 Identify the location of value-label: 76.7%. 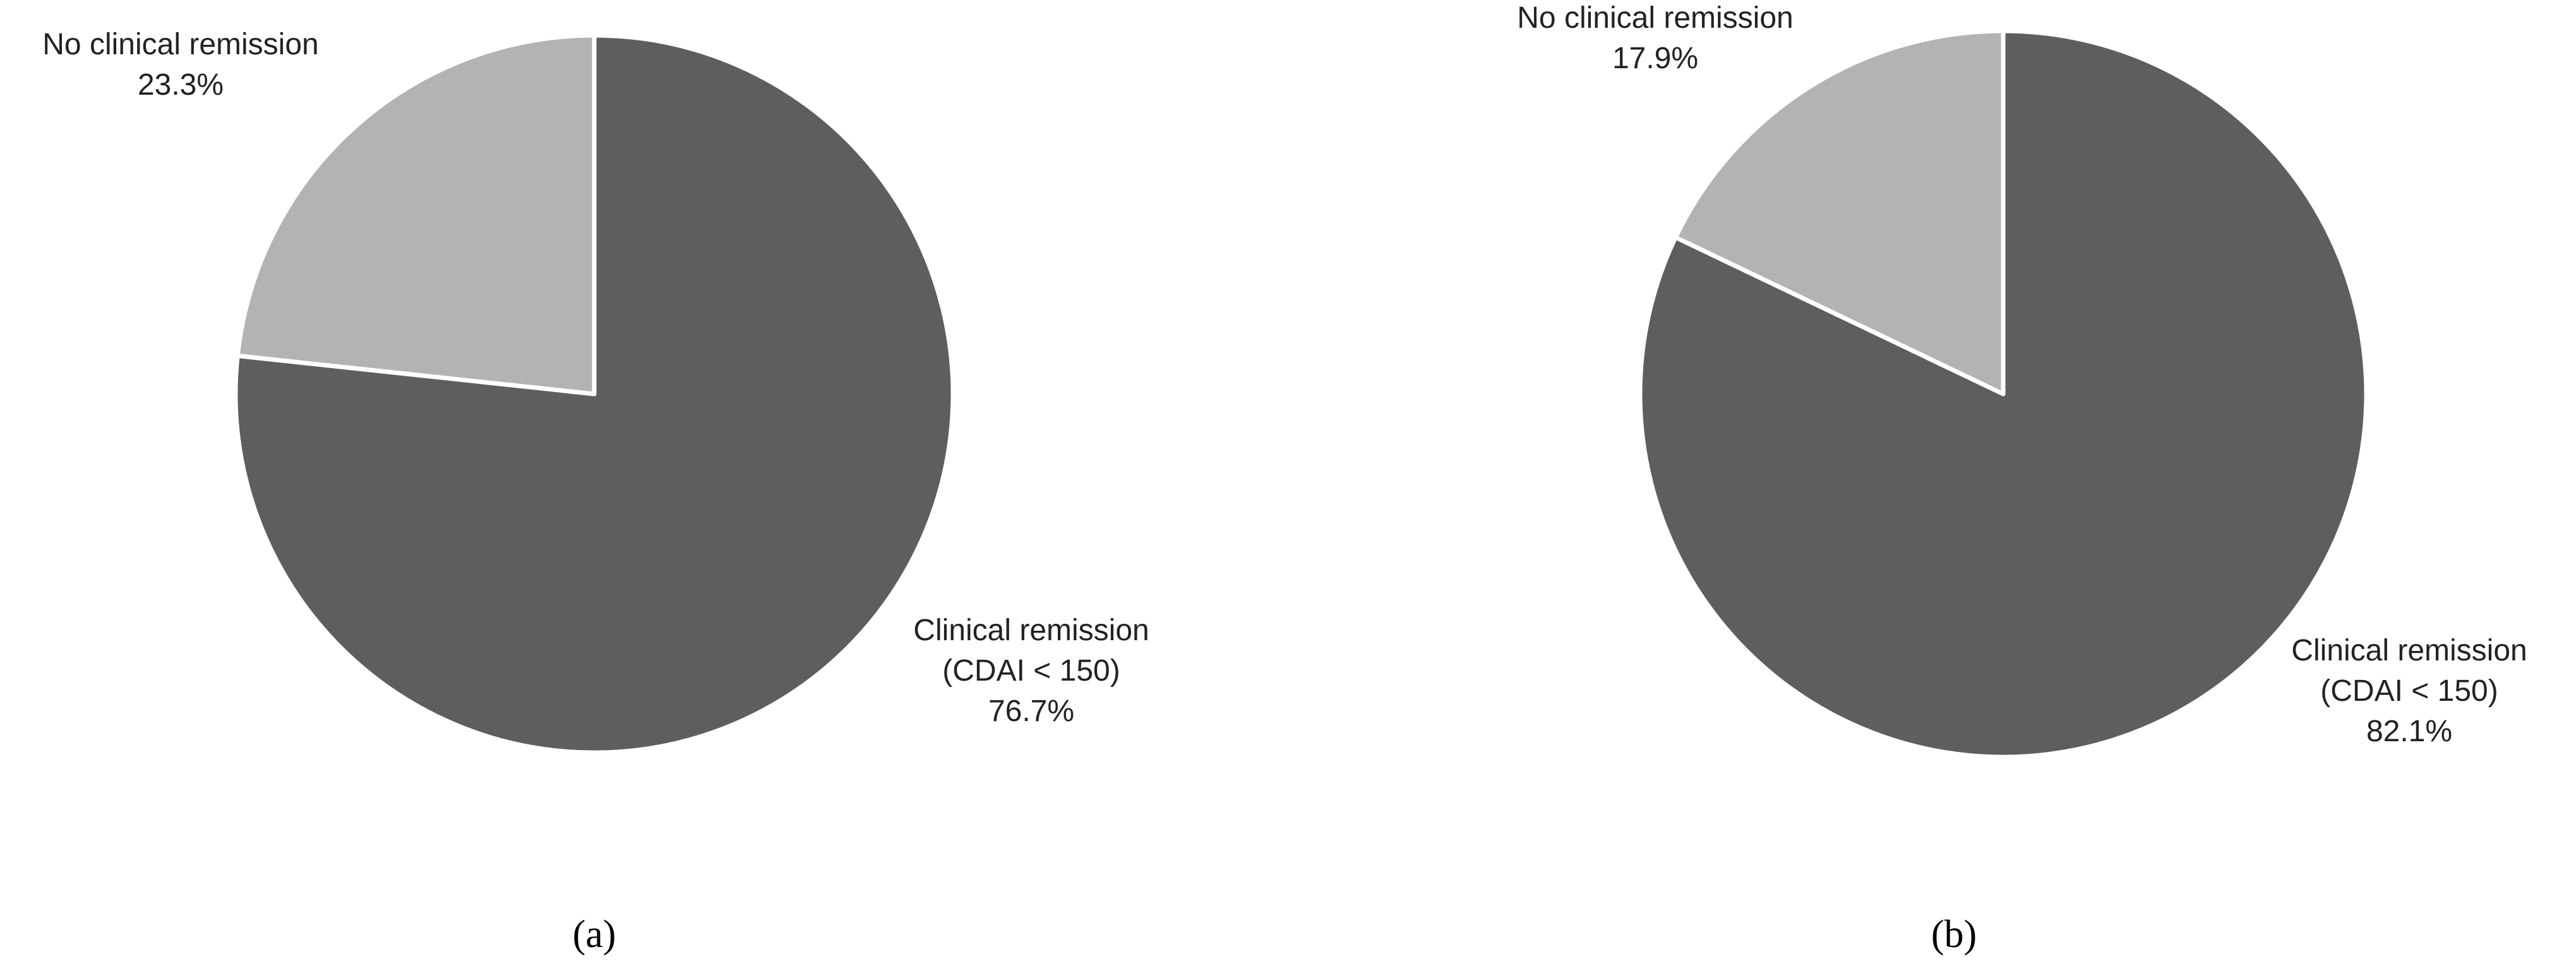
(1031, 711).